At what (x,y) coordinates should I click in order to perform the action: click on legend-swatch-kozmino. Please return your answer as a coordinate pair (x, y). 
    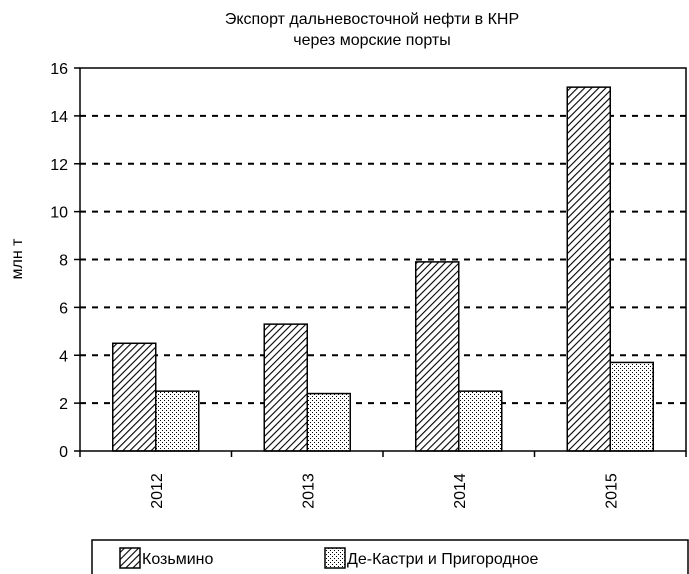
    Looking at the image, I should click on (130, 558).